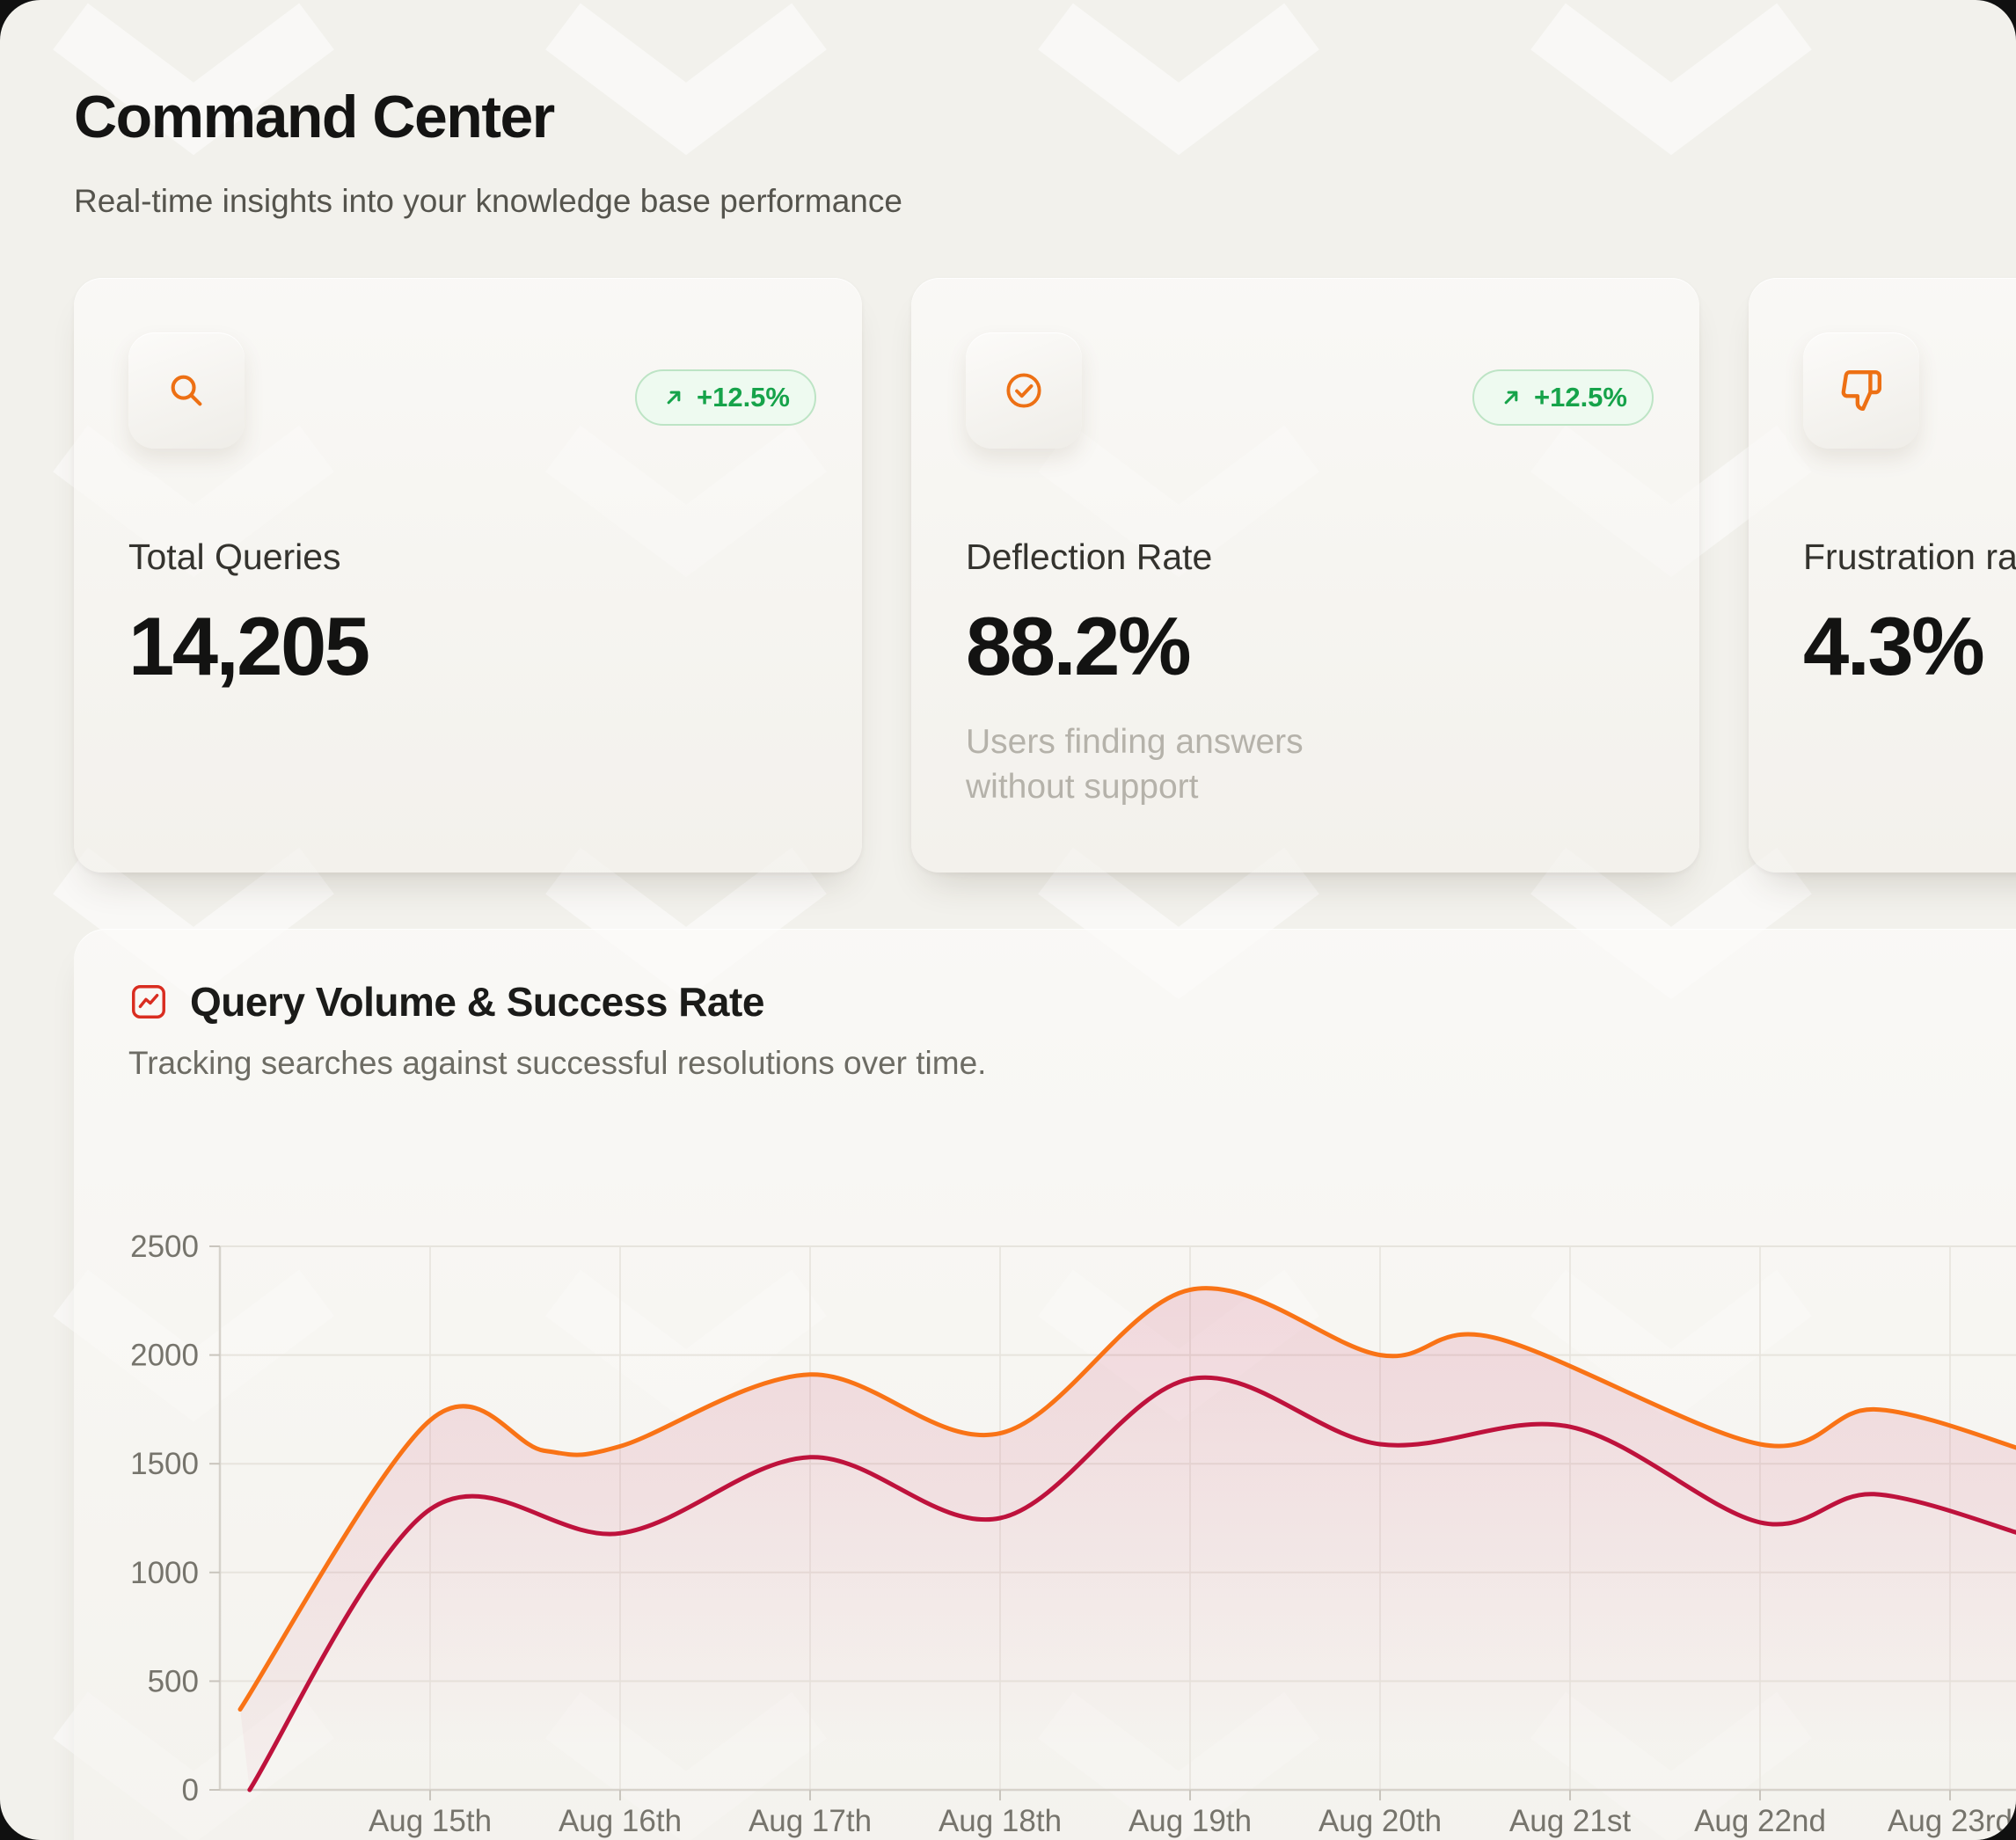  I want to click on svg-text: 2500, so click(164, 1247).